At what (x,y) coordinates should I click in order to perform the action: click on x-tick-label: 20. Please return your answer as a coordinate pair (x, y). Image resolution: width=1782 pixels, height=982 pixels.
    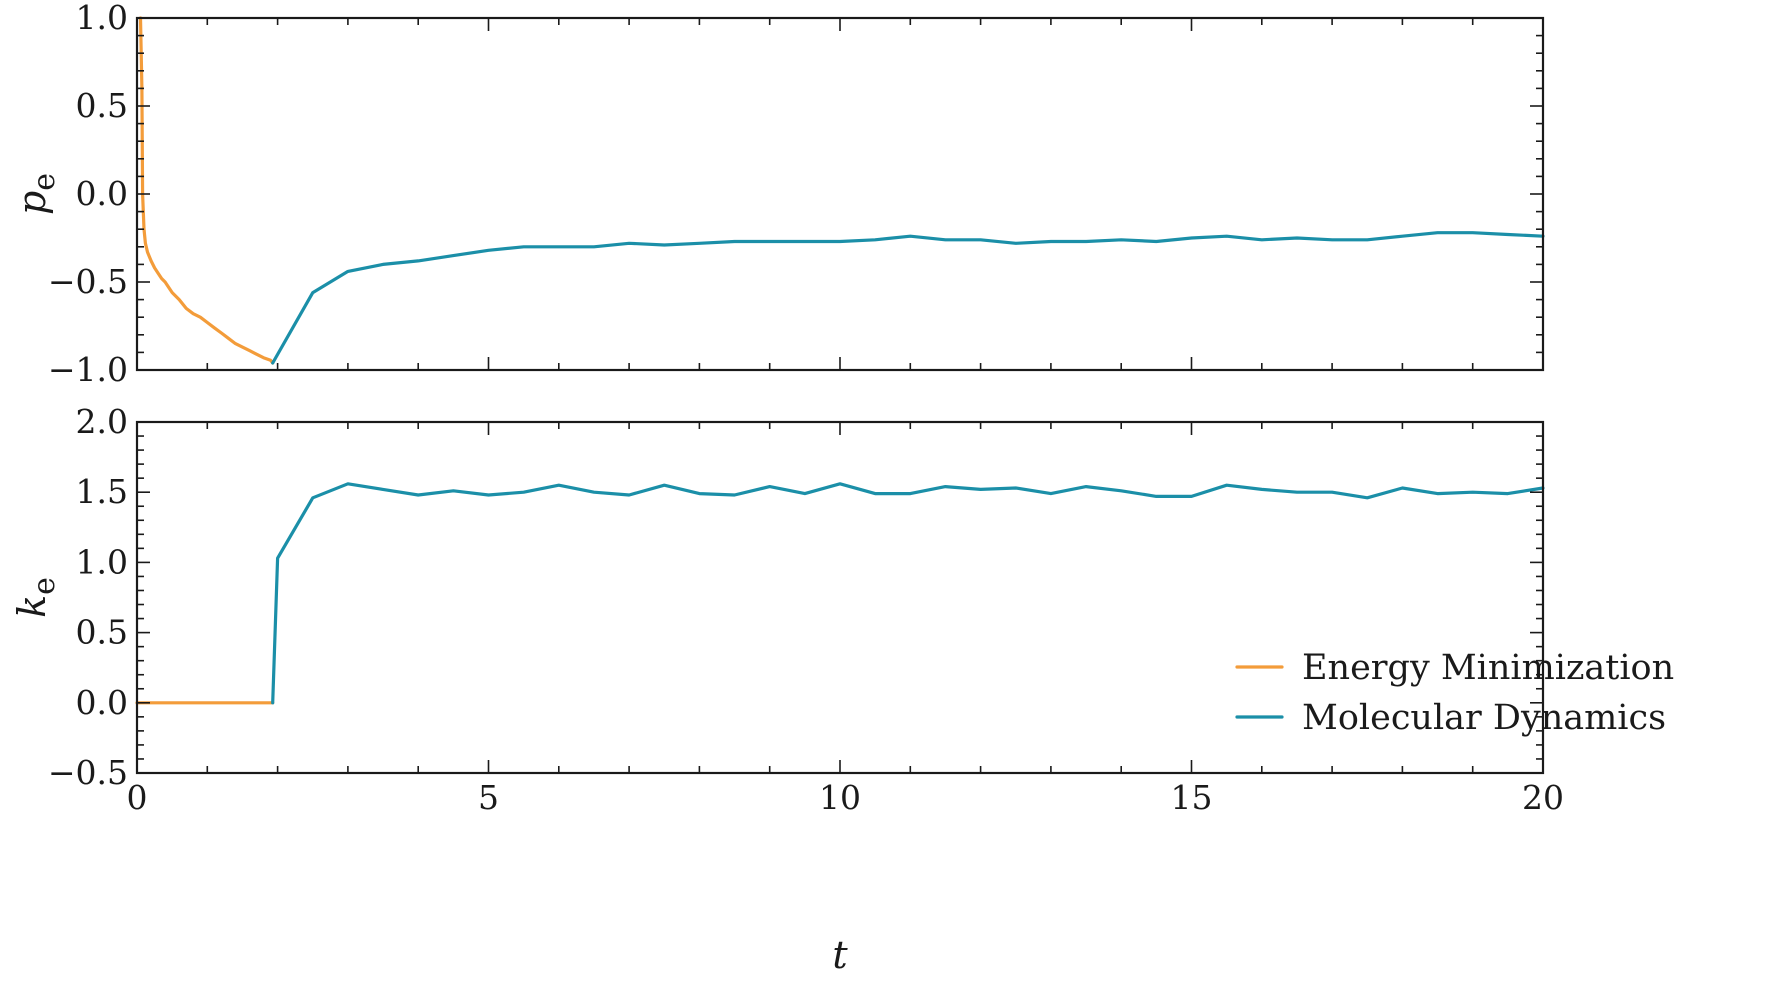
    Looking at the image, I should click on (1543, 797).